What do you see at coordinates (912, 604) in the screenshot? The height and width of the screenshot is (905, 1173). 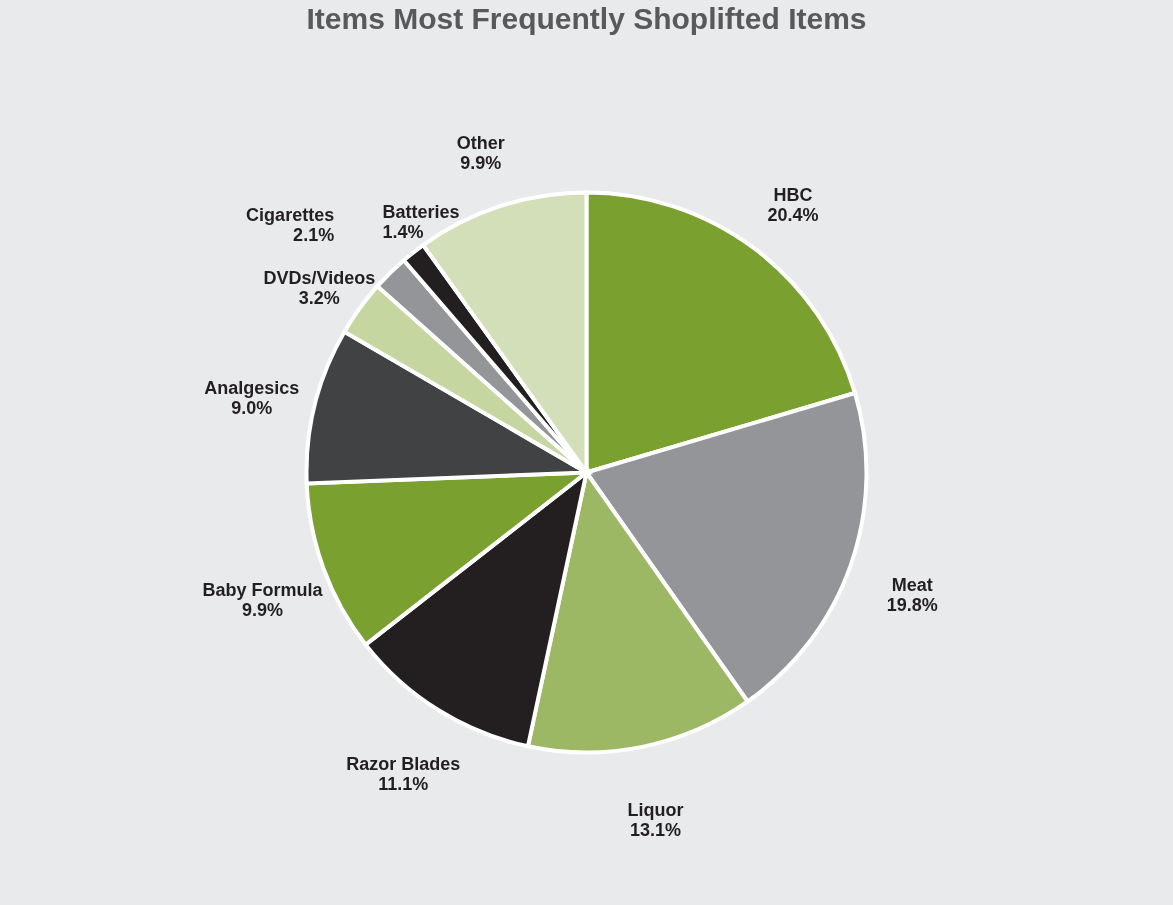 I see `data-label: 19.8%` at bounding box center [912, 604].